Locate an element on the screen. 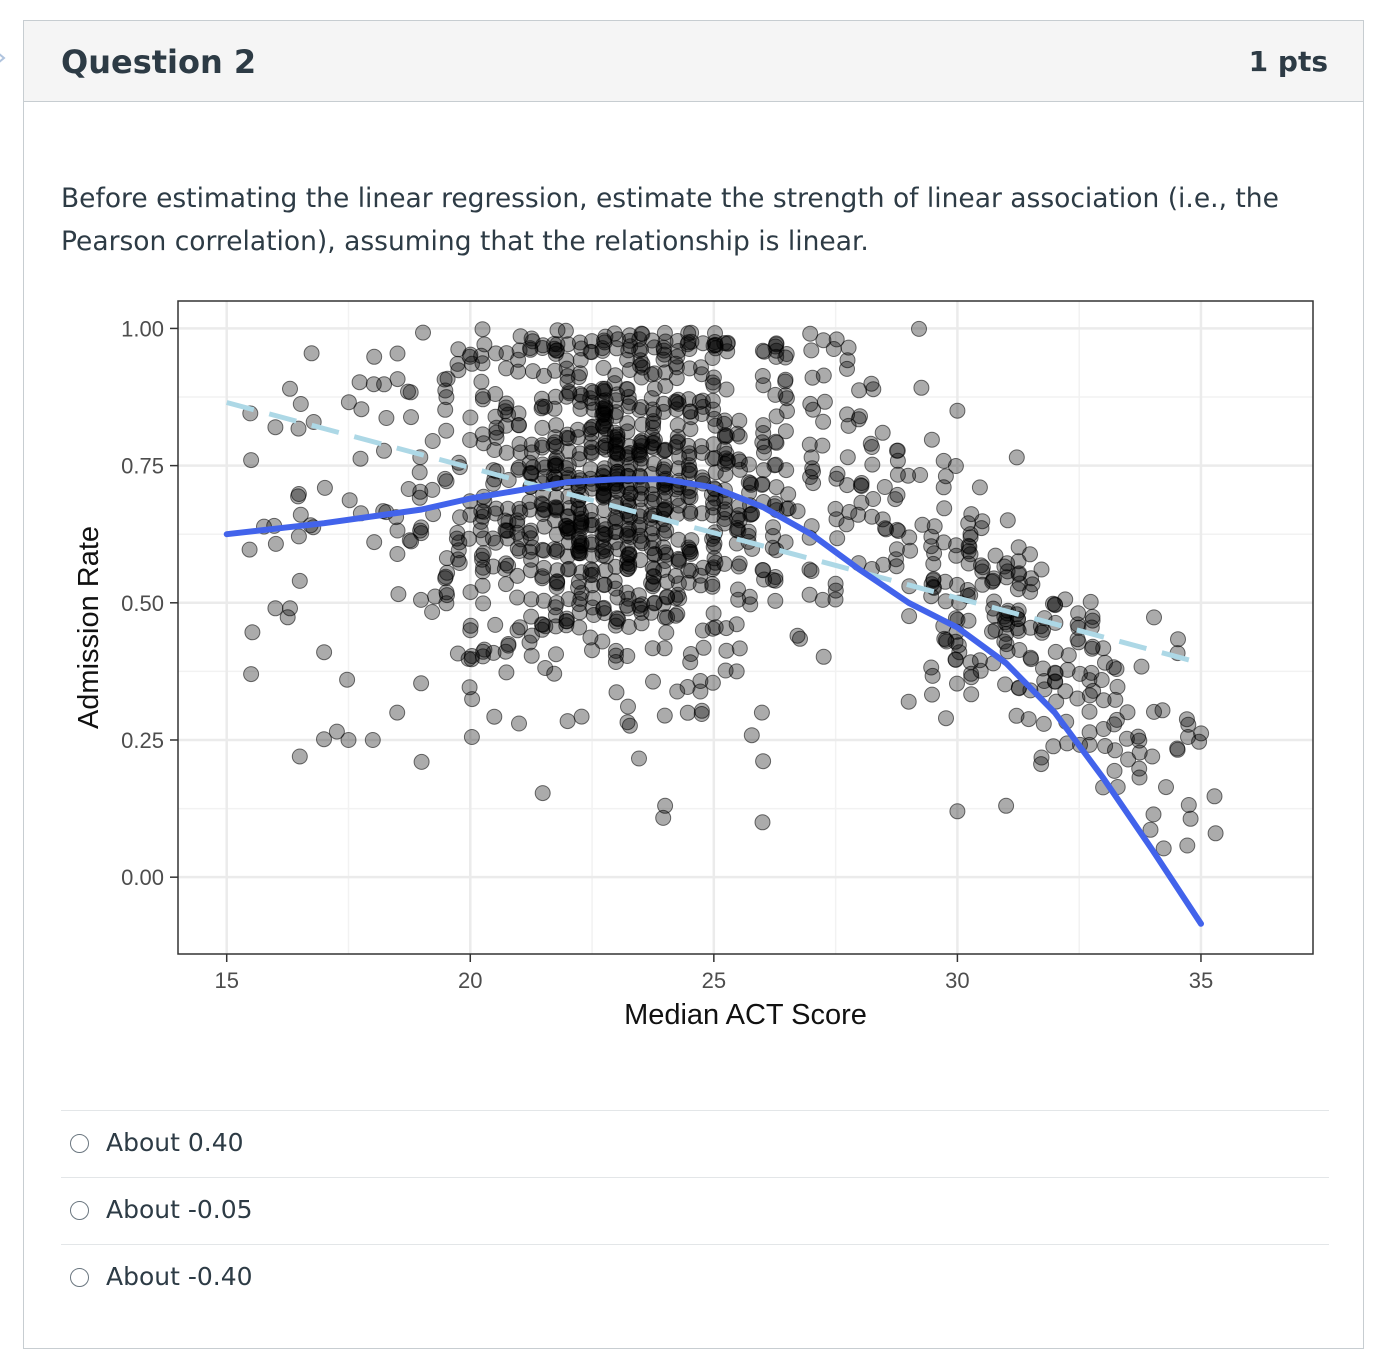  x-tick-label: 30 is located at coordinates (957, 980).